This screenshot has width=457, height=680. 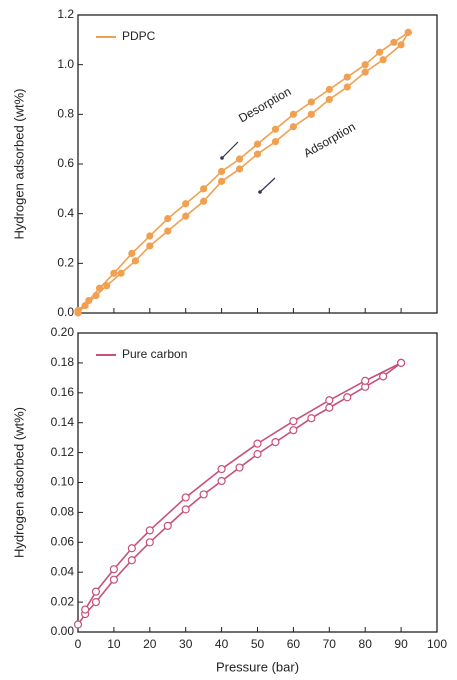 I want to click on x-tick-label: 70, so click(x=330, y=644).